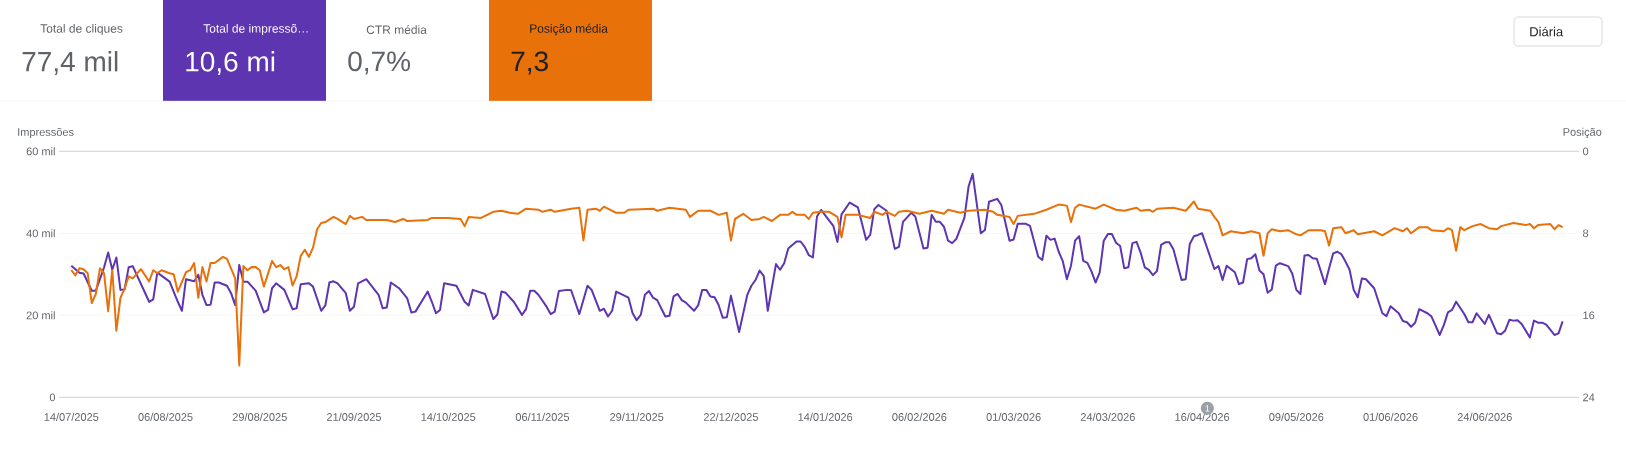 This screenshot has height=452, width=1626. Describe the element at coordinates (569, 29) in the screenshot. I see `category-label: Posição média` at that location.